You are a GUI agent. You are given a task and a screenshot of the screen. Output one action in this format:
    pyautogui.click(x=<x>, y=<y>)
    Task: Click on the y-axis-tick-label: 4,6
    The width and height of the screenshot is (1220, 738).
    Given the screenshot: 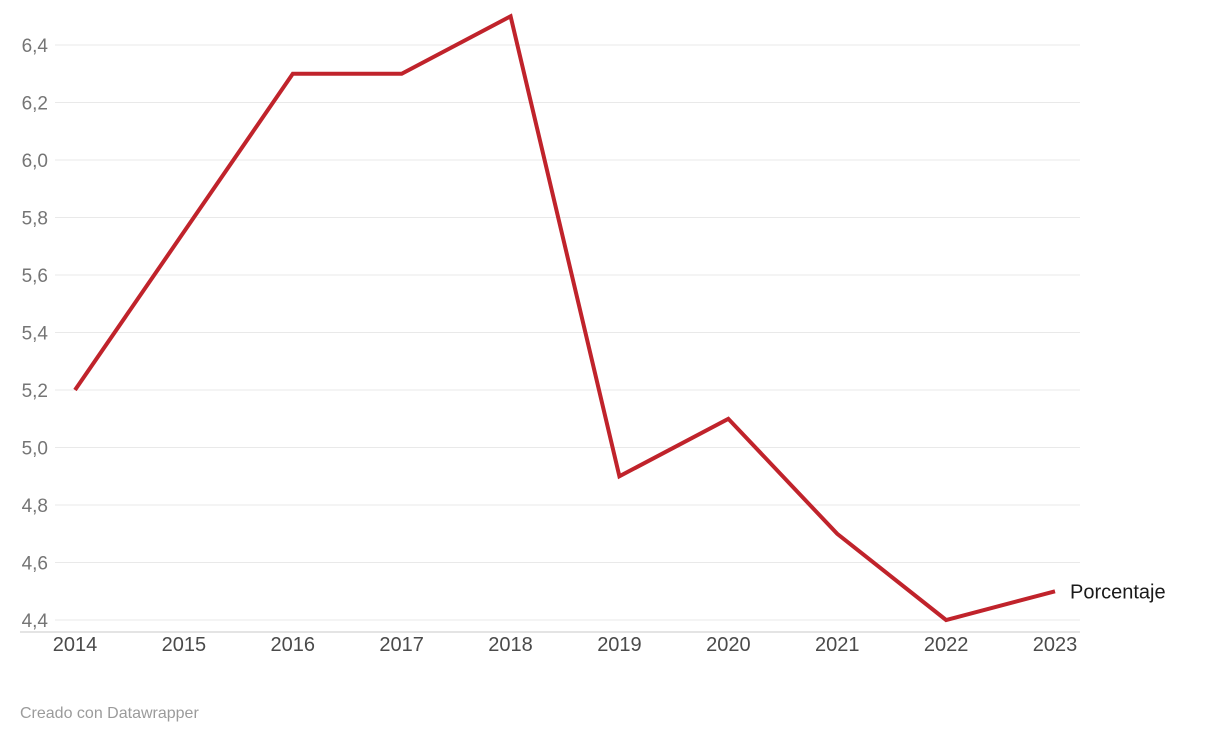 What is the action you would take?
    pyautogui.click(x=35, y=564)
    